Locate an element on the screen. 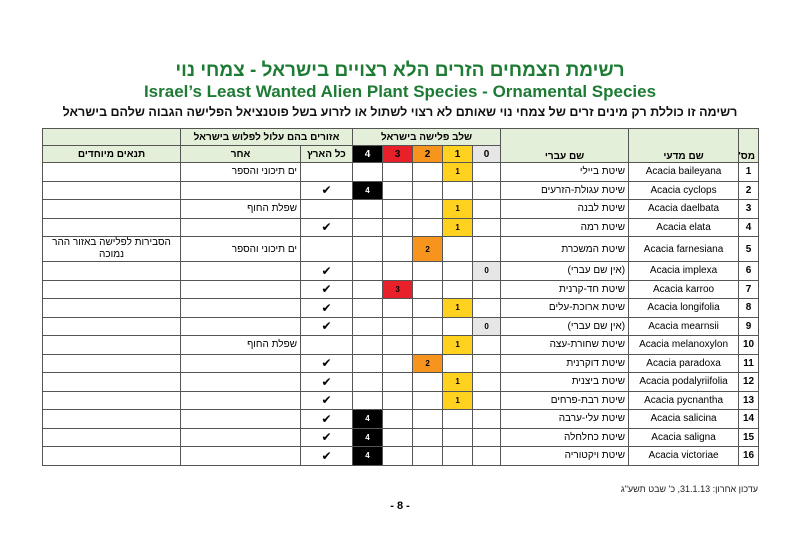  scientific-name: Acacia longifolia is located at coordinates (684, 308).